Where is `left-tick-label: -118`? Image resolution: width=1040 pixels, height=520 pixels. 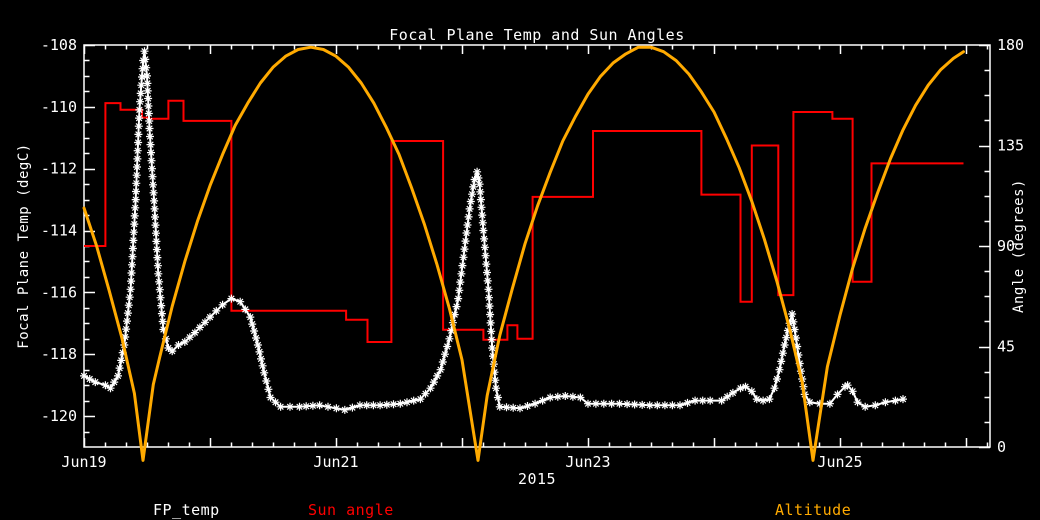 left-tick-label: -118 is located at coordinates (59, 354).